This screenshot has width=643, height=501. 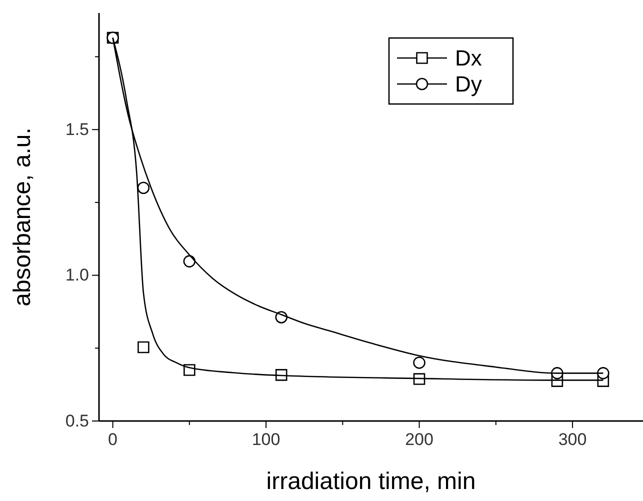 What do you see at coordinates (266, 440) in the screenshot?
I see `x-tick-label: 100` at bounding box center [266, 440].